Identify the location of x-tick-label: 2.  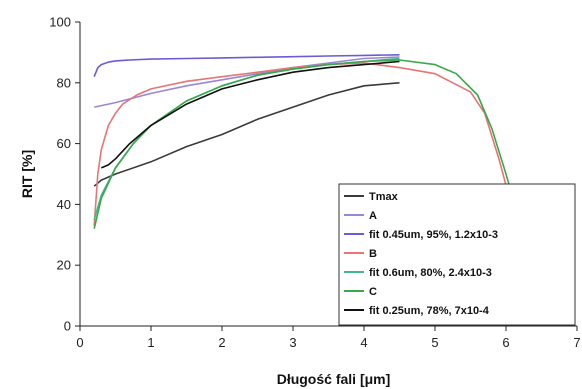
(221, 342).